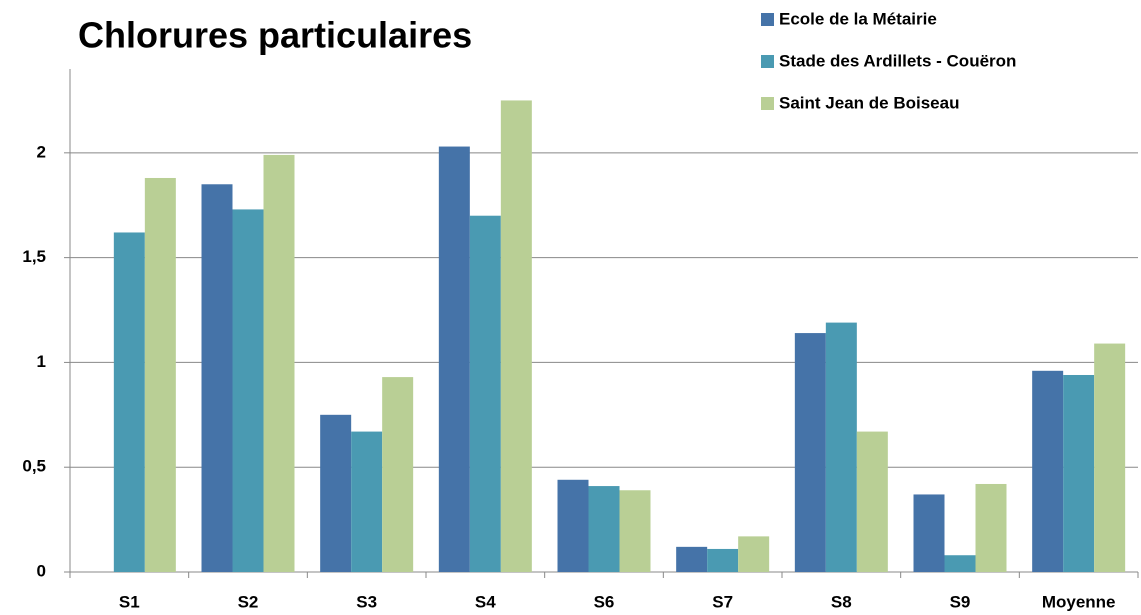 The width and height of the screenshot is (1141, 615). Describe the element at coordinates (41, 570) in the screenshot. I see `y-tick-label: 0` at that location.